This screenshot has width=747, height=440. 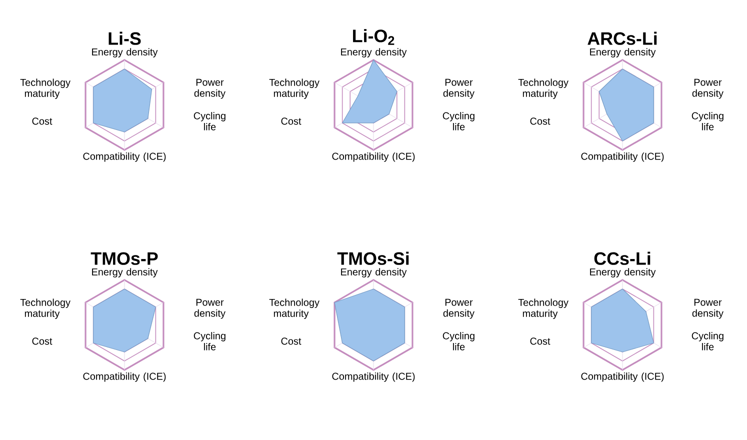 I want to click on chart-title: CCs-Li, so click(x=622, y=258).